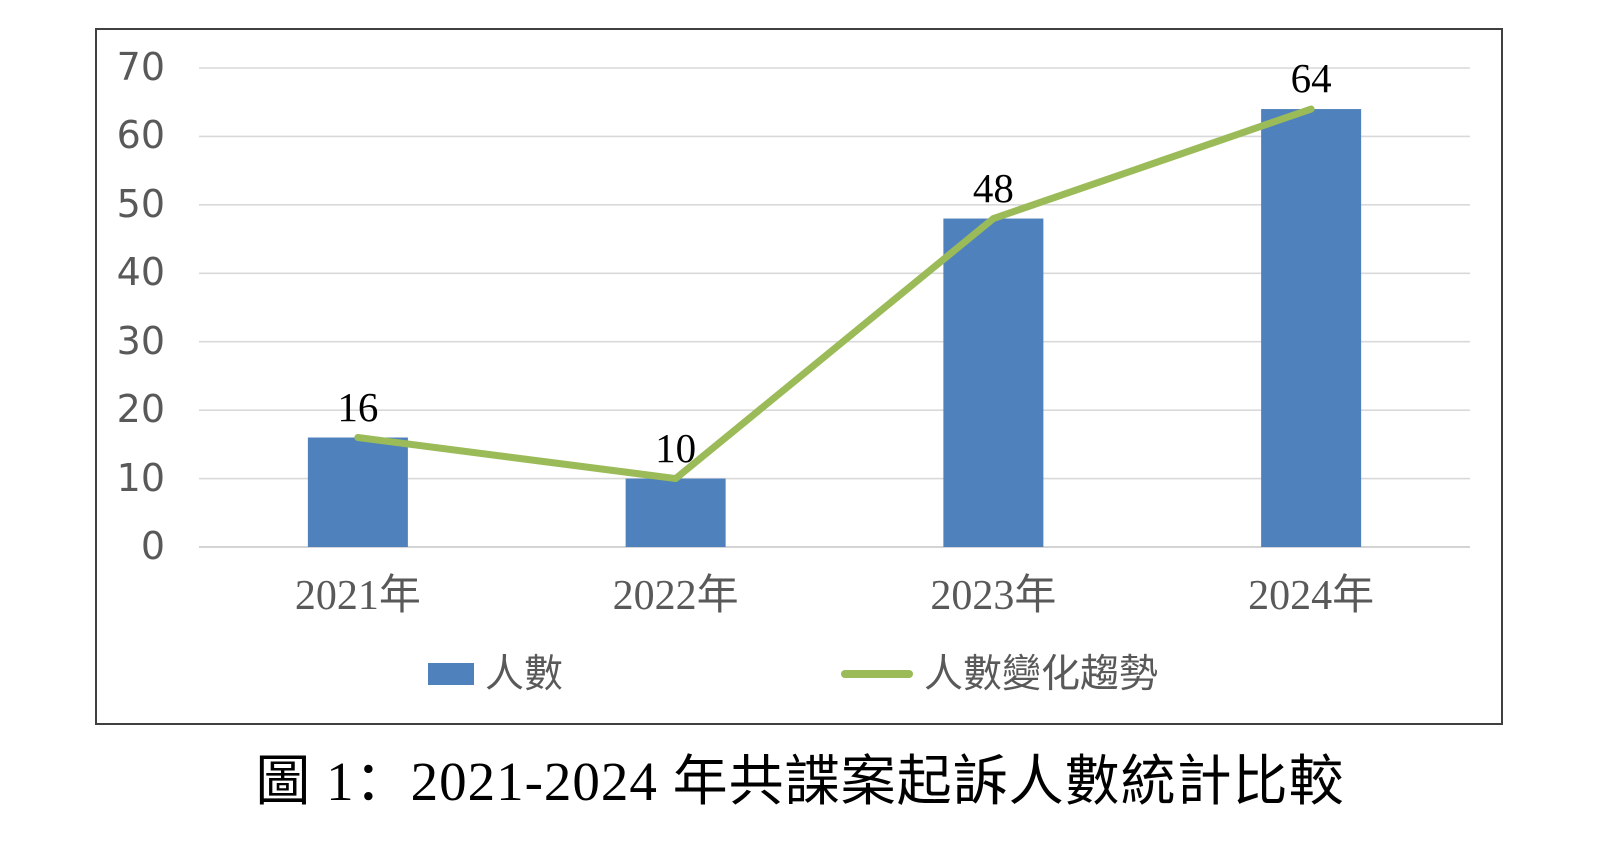  What do you see at coordinates (152, 546) in the screenshot?
I see `y-tick-label-0: 0` at bounding box center [152, 546].